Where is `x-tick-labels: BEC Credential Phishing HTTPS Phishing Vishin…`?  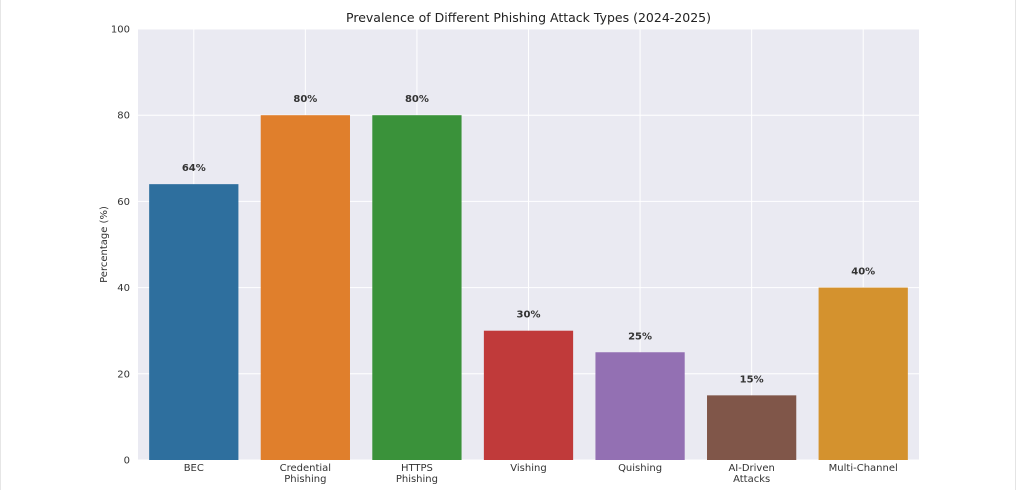
x-tick-labels: BEC Credential Phishing HTTPS Phishing Vishin… is located at coordinates (541, 474).